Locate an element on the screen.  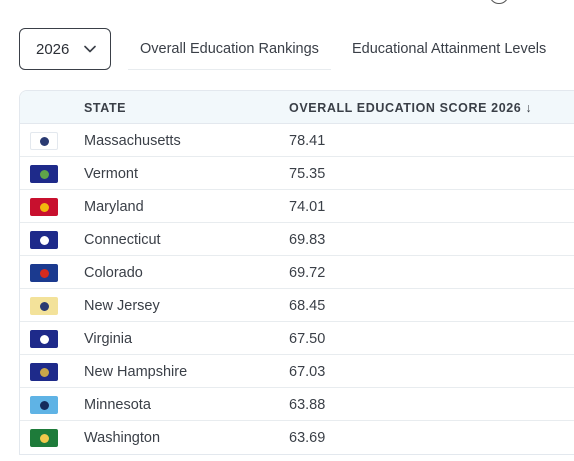
state-name: New Hampshire is located at coordinates (136, 372).